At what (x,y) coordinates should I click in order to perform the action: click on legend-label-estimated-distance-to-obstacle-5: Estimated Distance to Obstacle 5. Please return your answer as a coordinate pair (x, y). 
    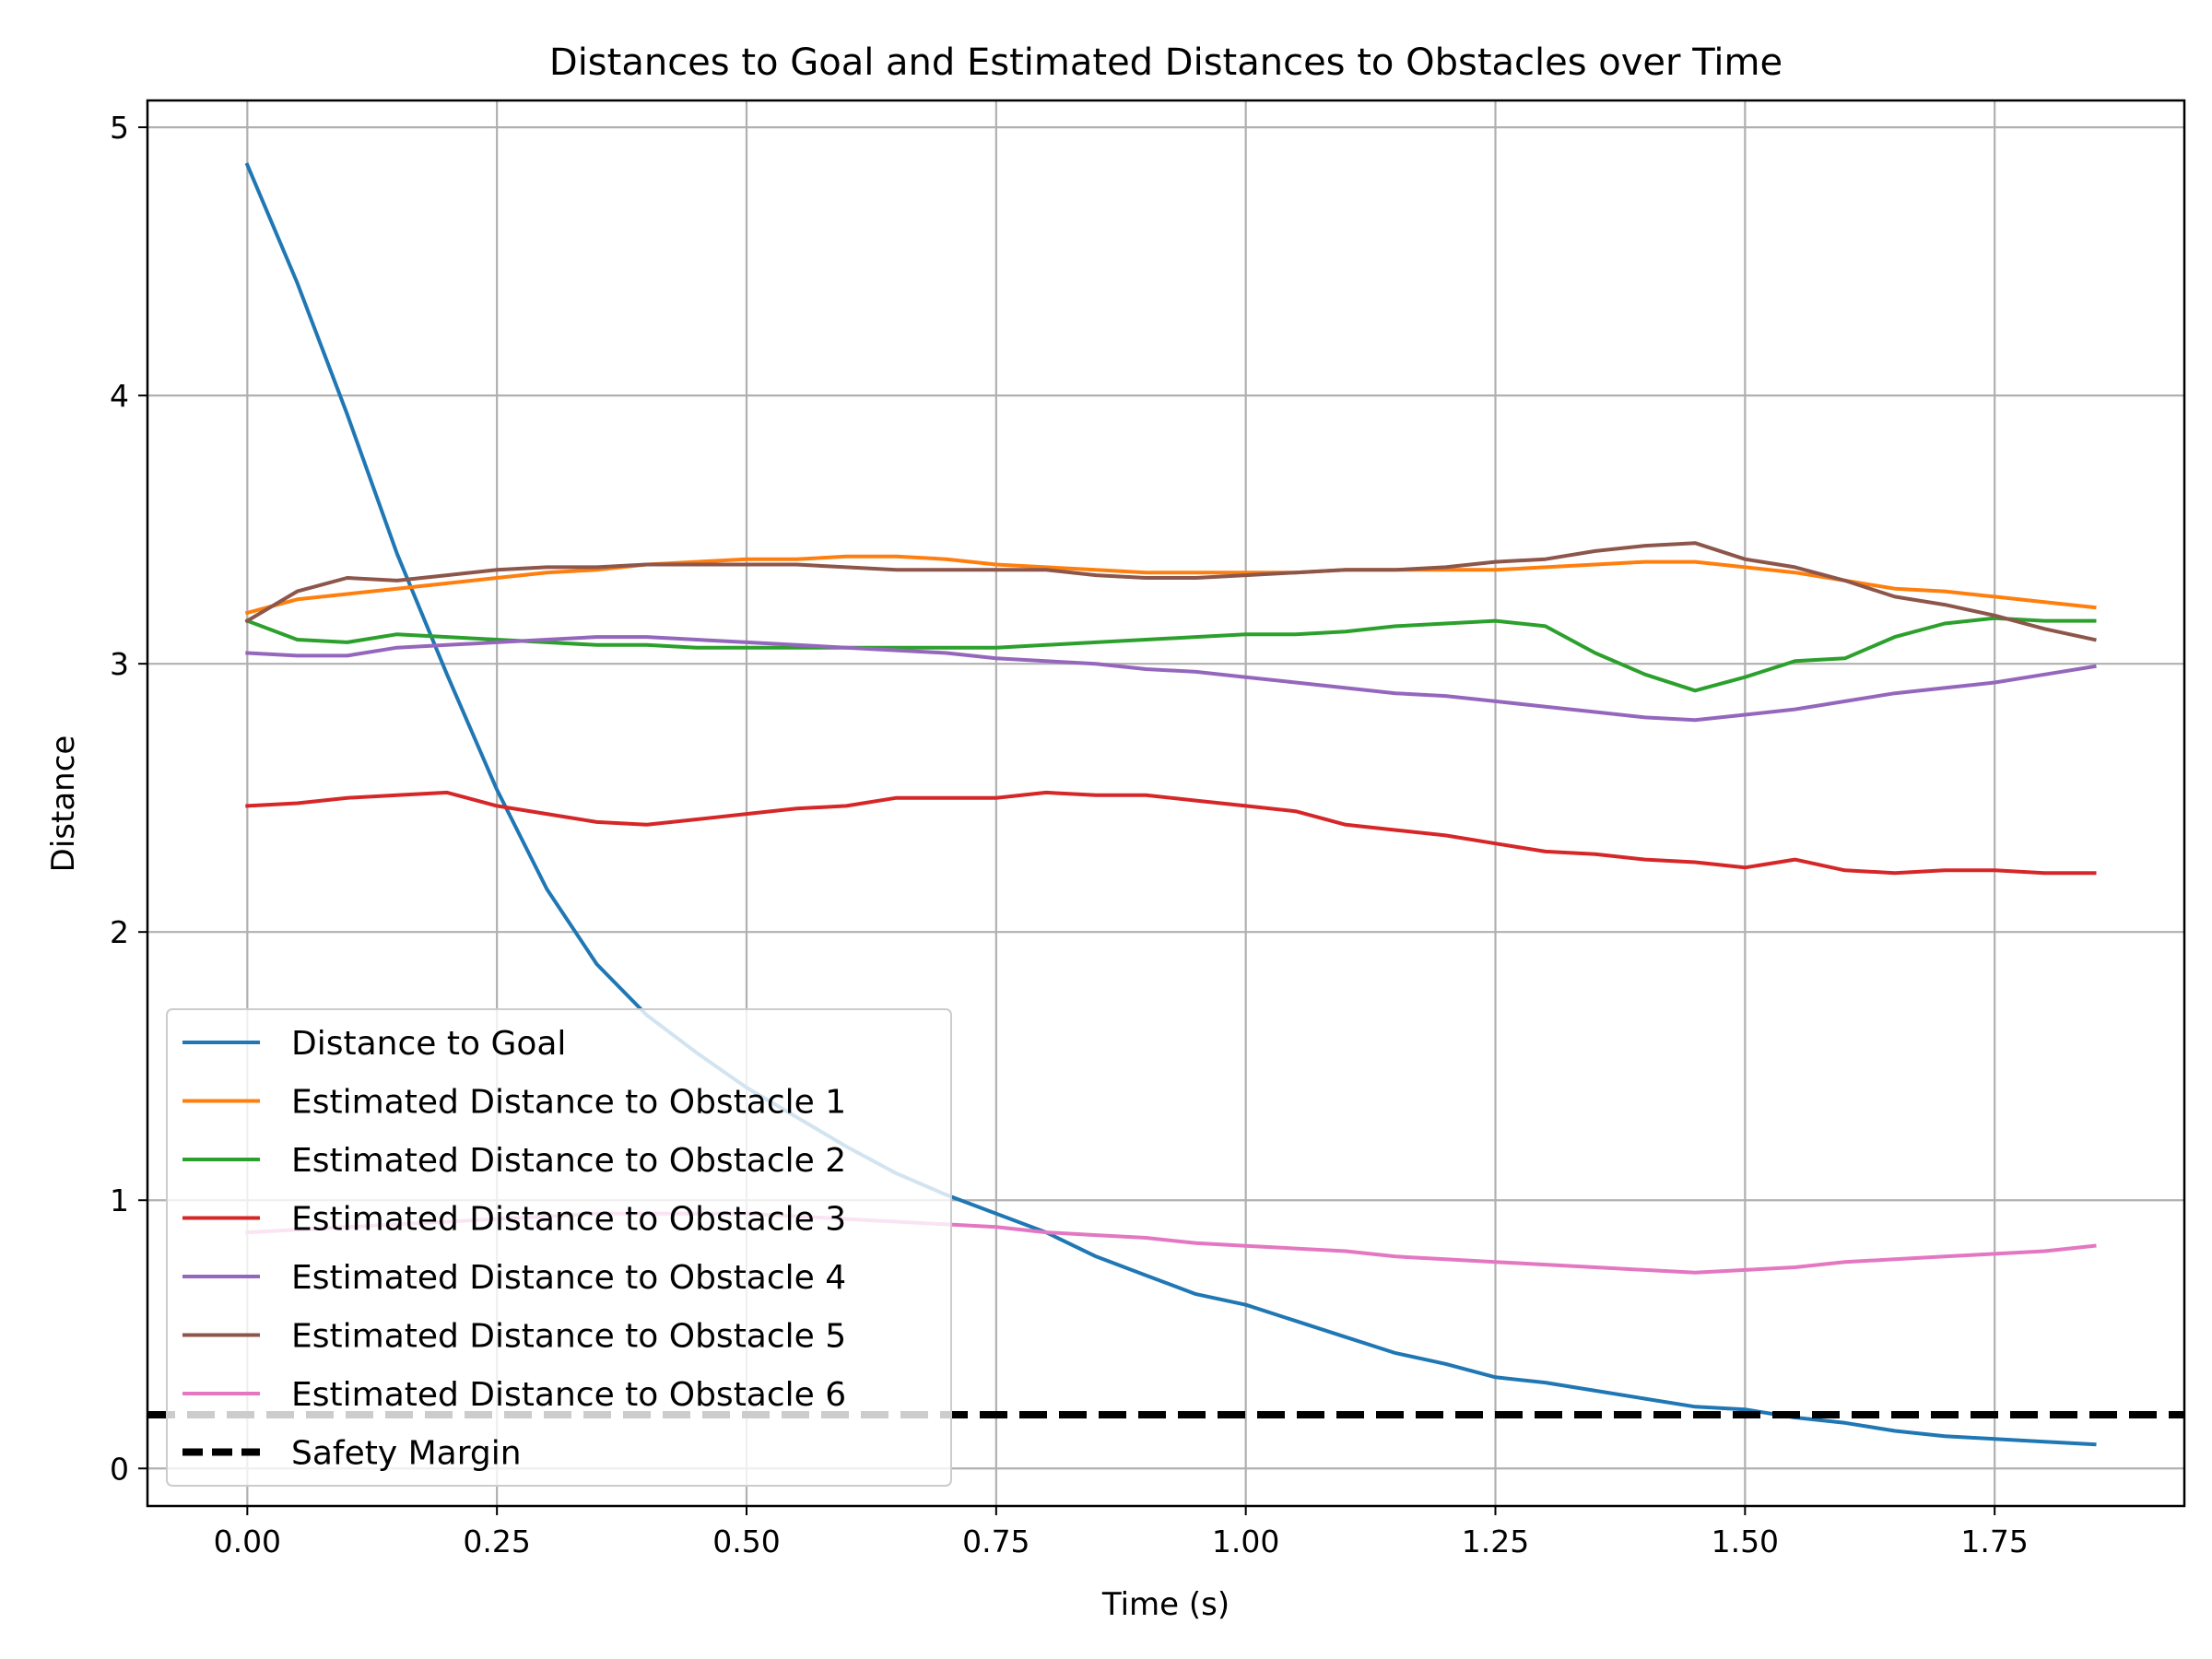
    Looking at the image, I should click on (568, 1337).